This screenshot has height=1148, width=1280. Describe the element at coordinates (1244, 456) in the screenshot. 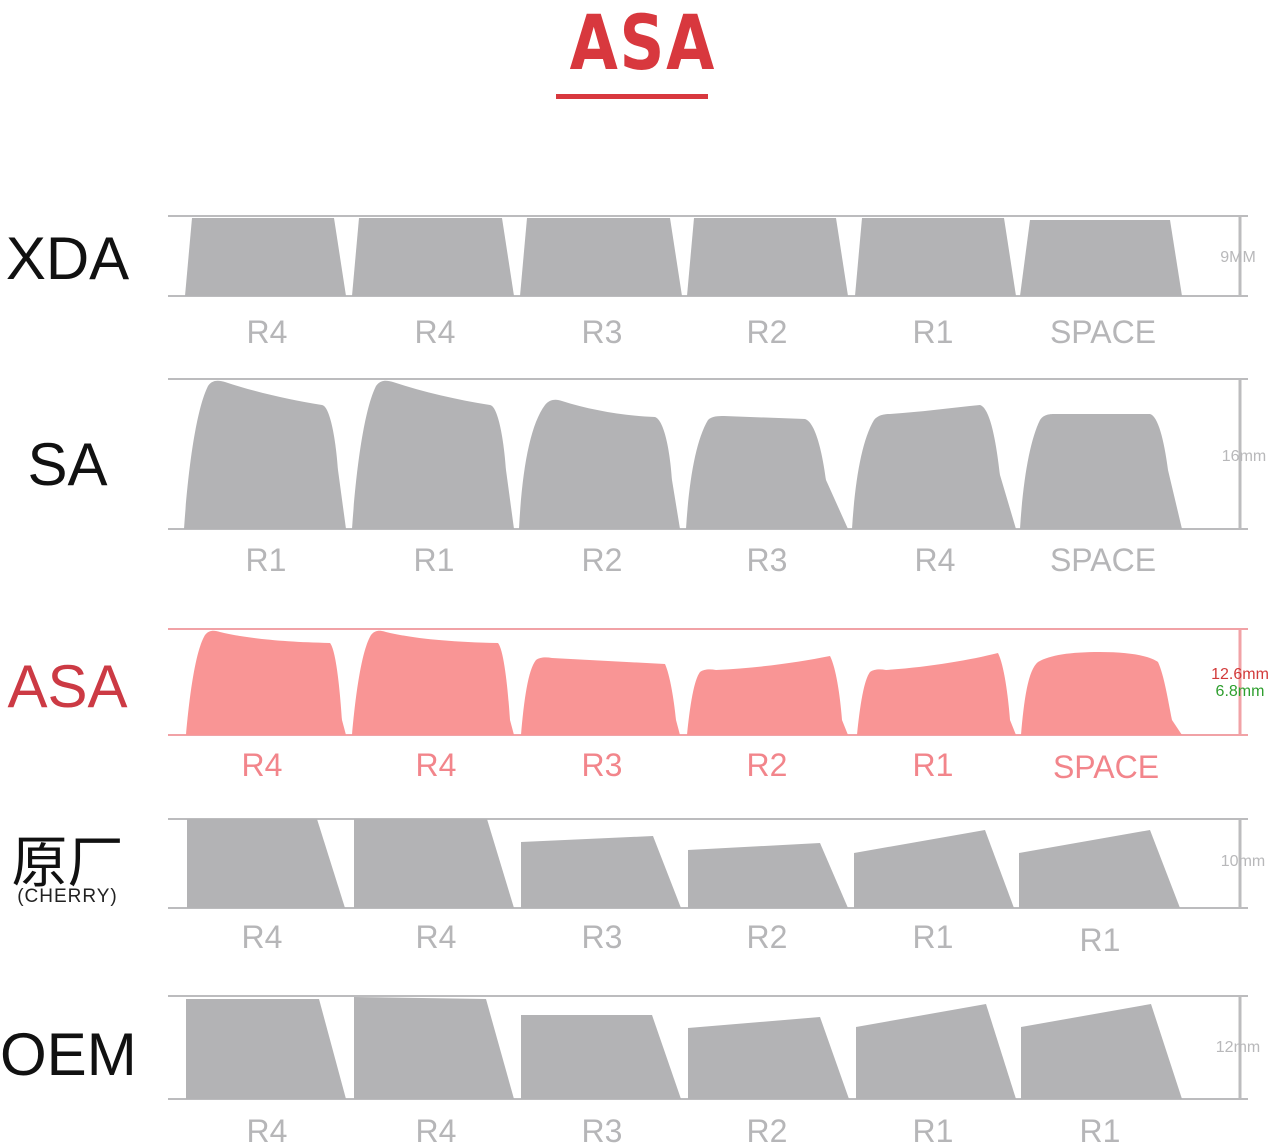

I see `height-label: 16mm` at that location.